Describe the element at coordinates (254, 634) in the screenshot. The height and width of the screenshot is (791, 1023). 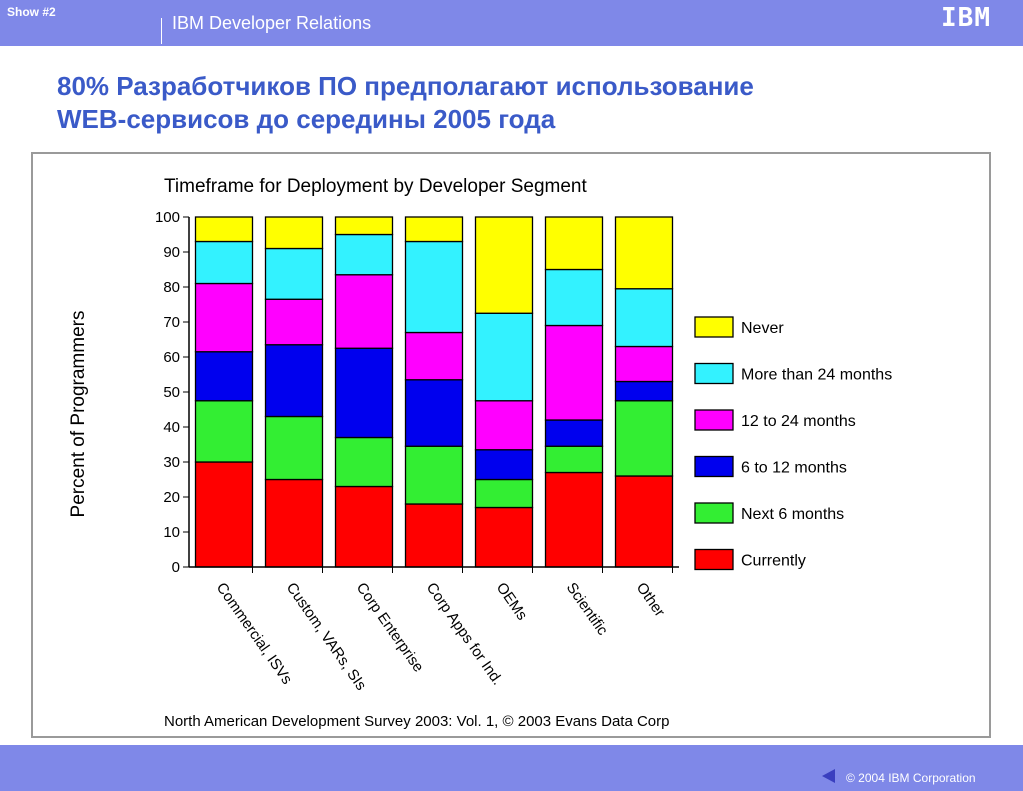
I see `x-category-label: Commercial, ISVs` at that location.